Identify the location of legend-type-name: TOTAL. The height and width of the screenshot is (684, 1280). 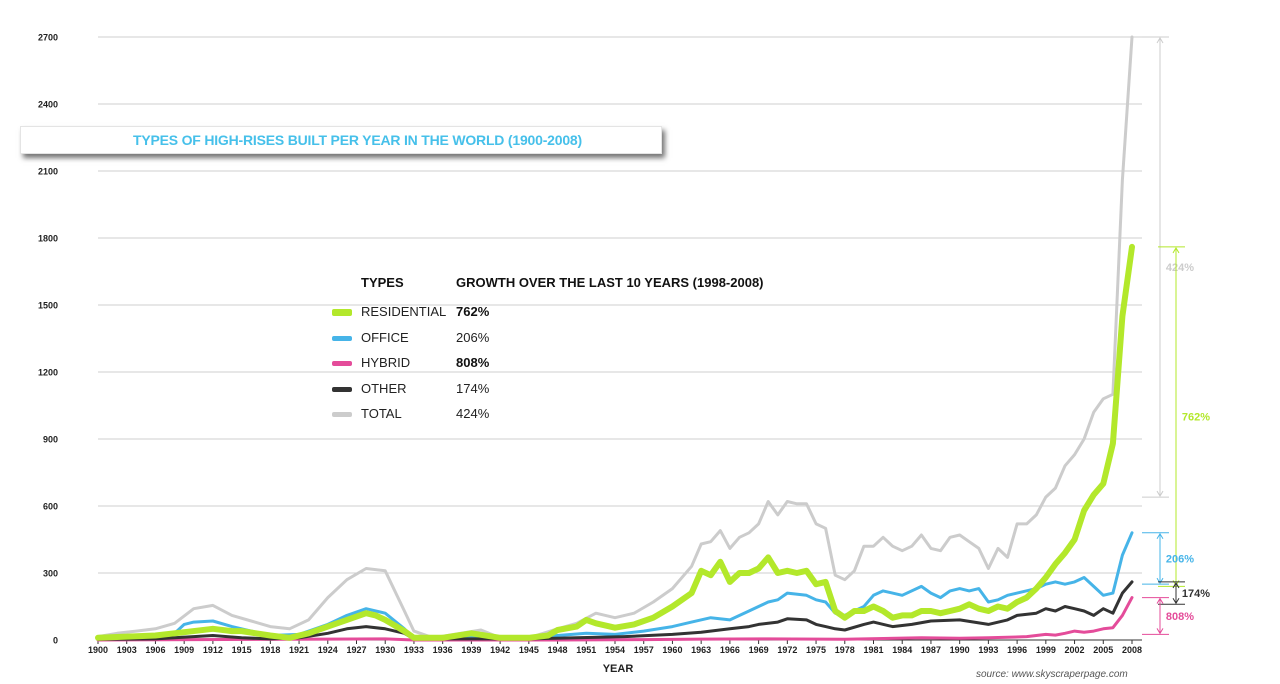
(381, 413).